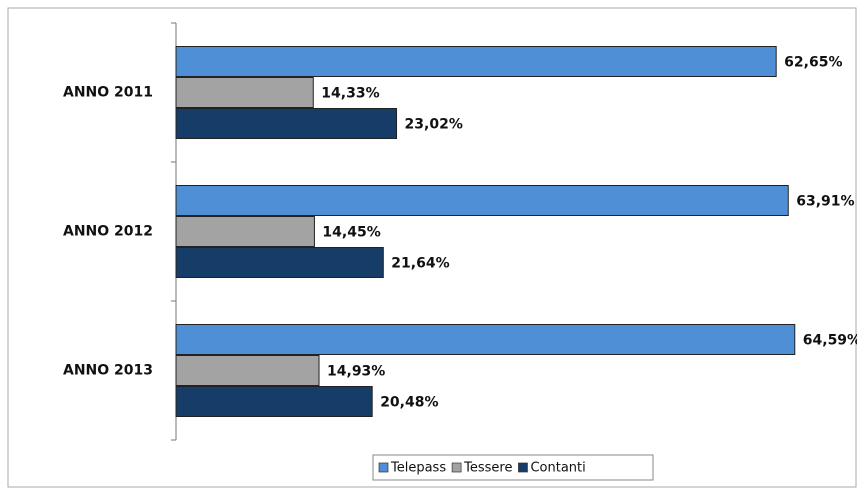 The width and height of the screenshot is (857, 488). What do you see at coordinates (813, 63) in the screenshot?
I see `data-label: 62,65%` at bounding box center [813, 63].